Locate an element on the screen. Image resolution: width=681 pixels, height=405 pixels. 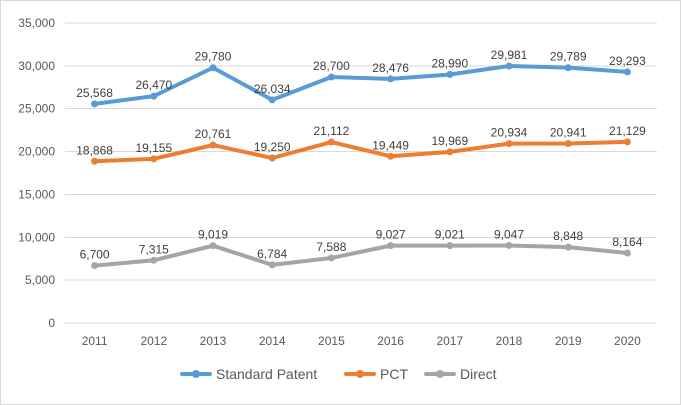
legend-label-standard-patent: Standard Patent is located at coordinates (266, 374).